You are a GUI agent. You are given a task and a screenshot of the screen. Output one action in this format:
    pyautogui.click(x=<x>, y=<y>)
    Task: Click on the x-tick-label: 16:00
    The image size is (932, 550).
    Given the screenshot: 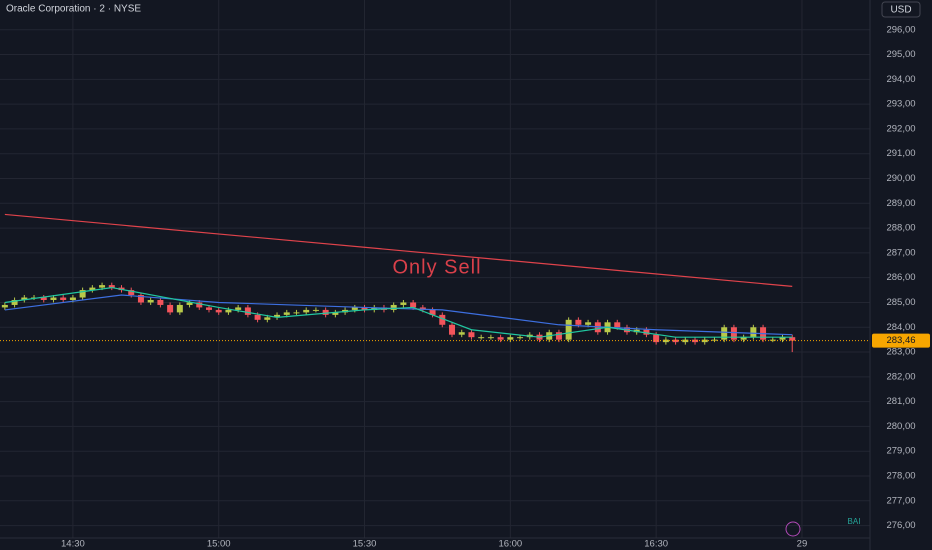 What is the action you would take?
    pyautogui.click(x=510, y=544)
    